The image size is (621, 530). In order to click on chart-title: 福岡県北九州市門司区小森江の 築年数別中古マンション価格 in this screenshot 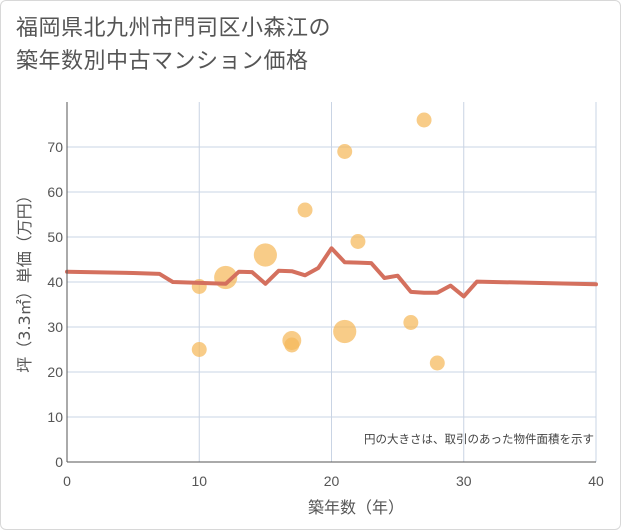, I will do `click(173, 45)`.